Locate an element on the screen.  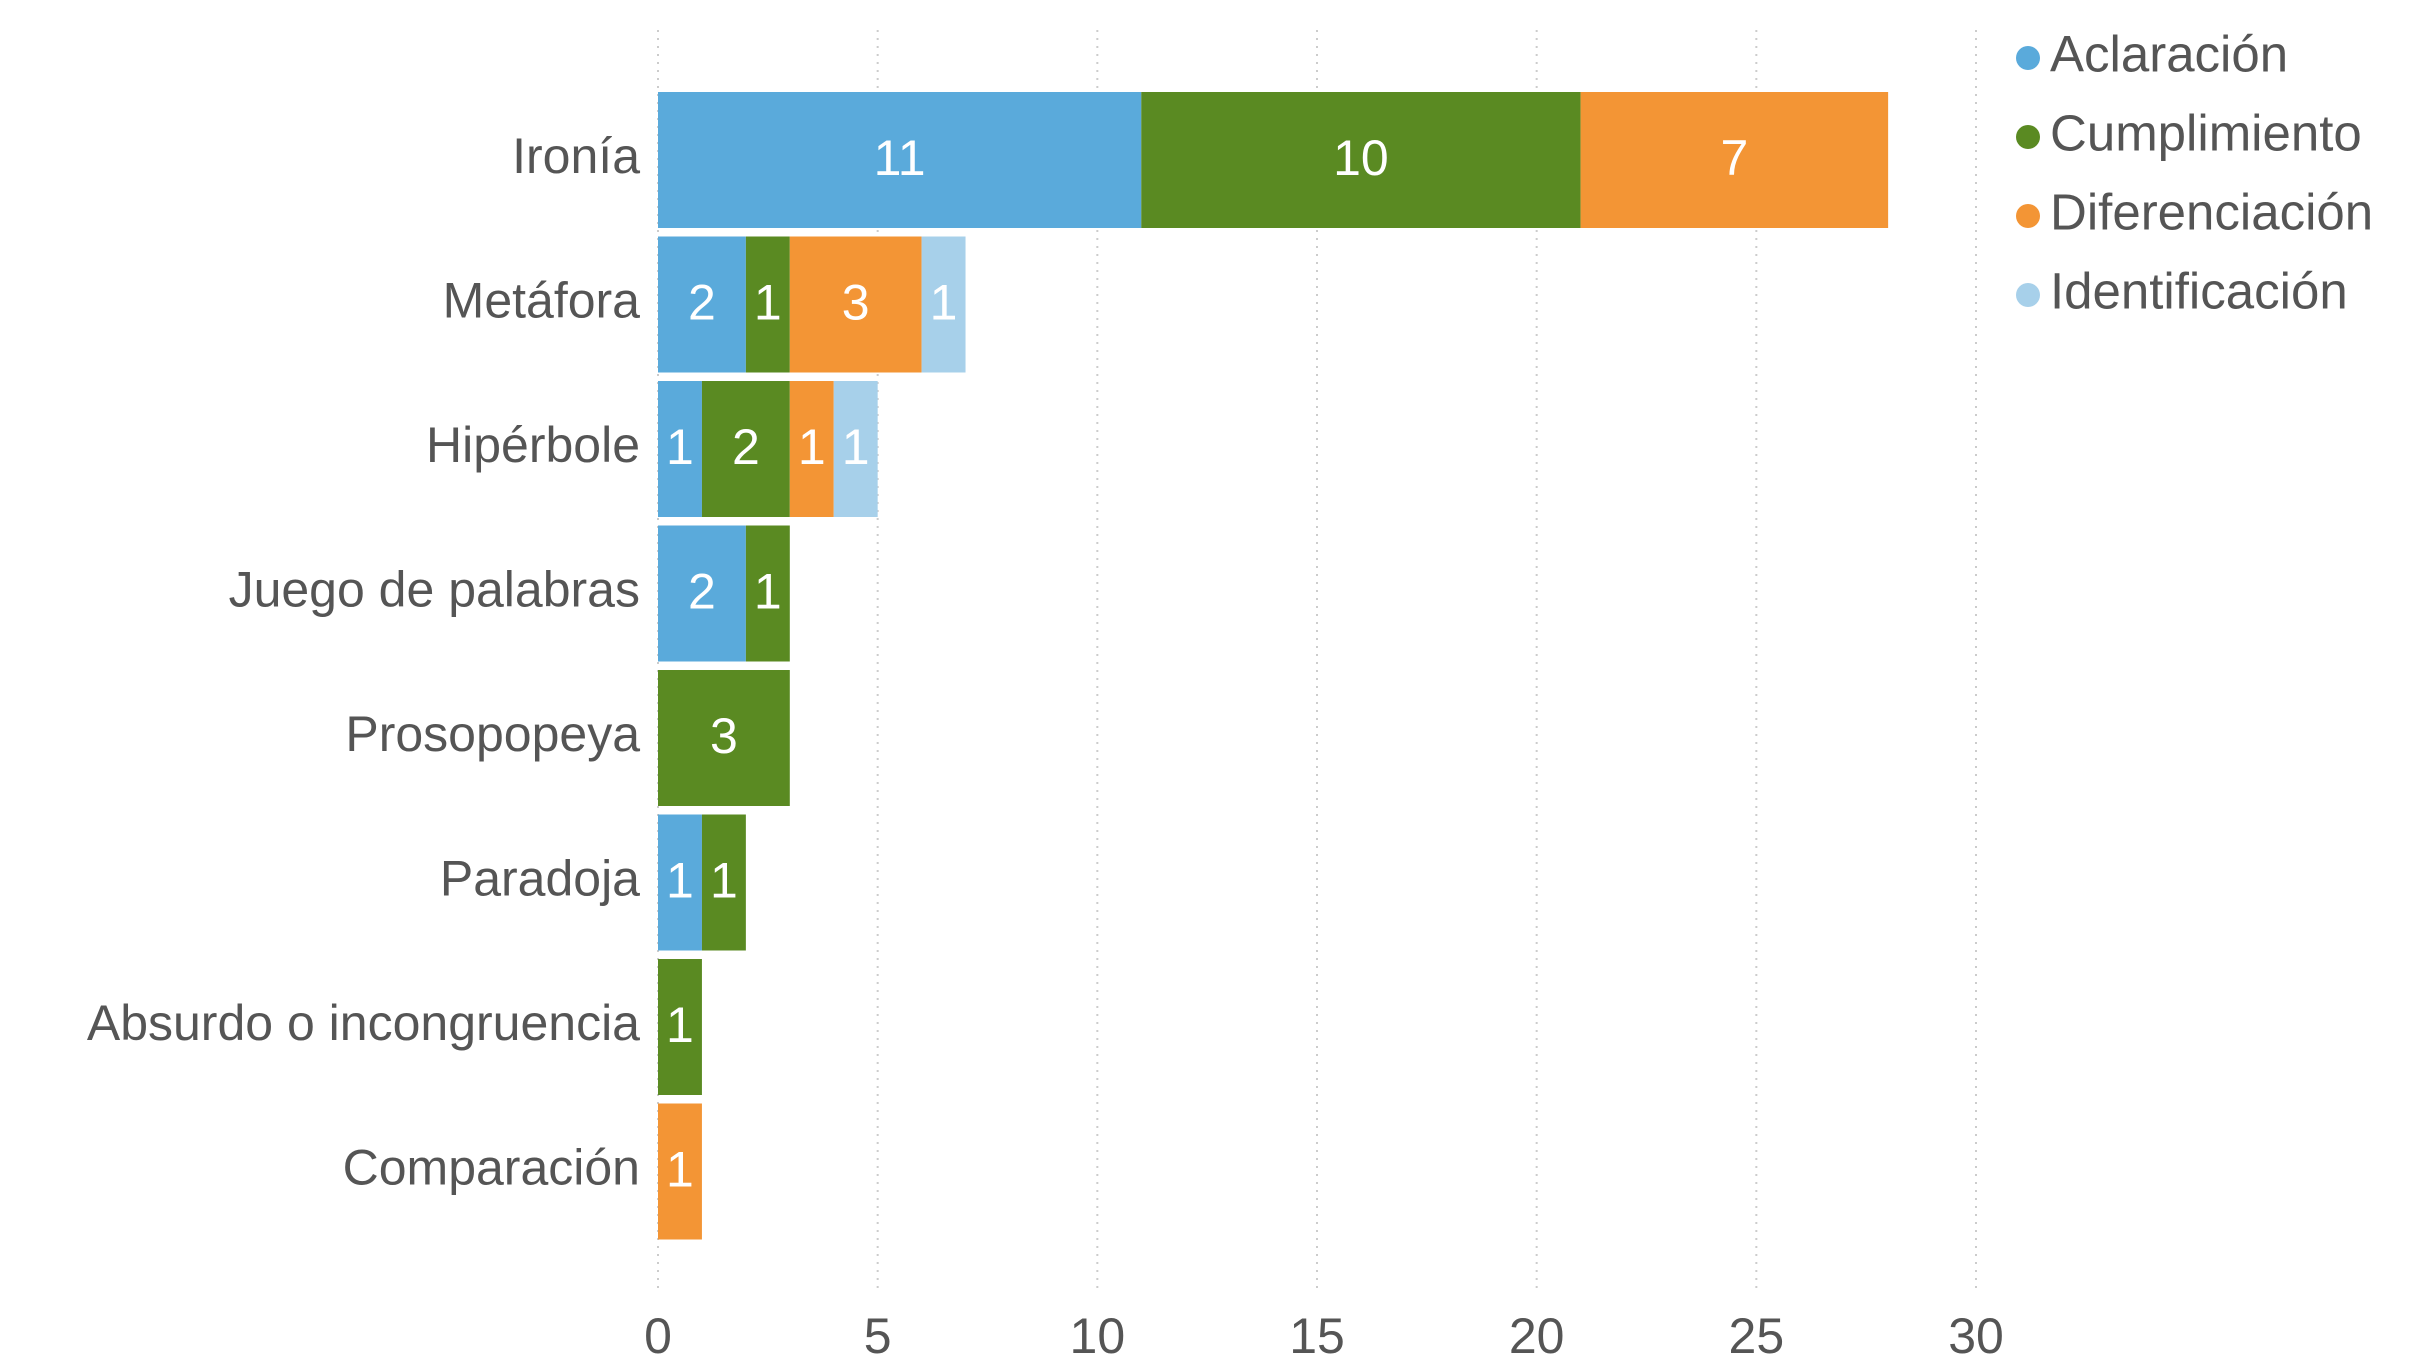
data-label: 7 is located at coordinates (1734, 158).